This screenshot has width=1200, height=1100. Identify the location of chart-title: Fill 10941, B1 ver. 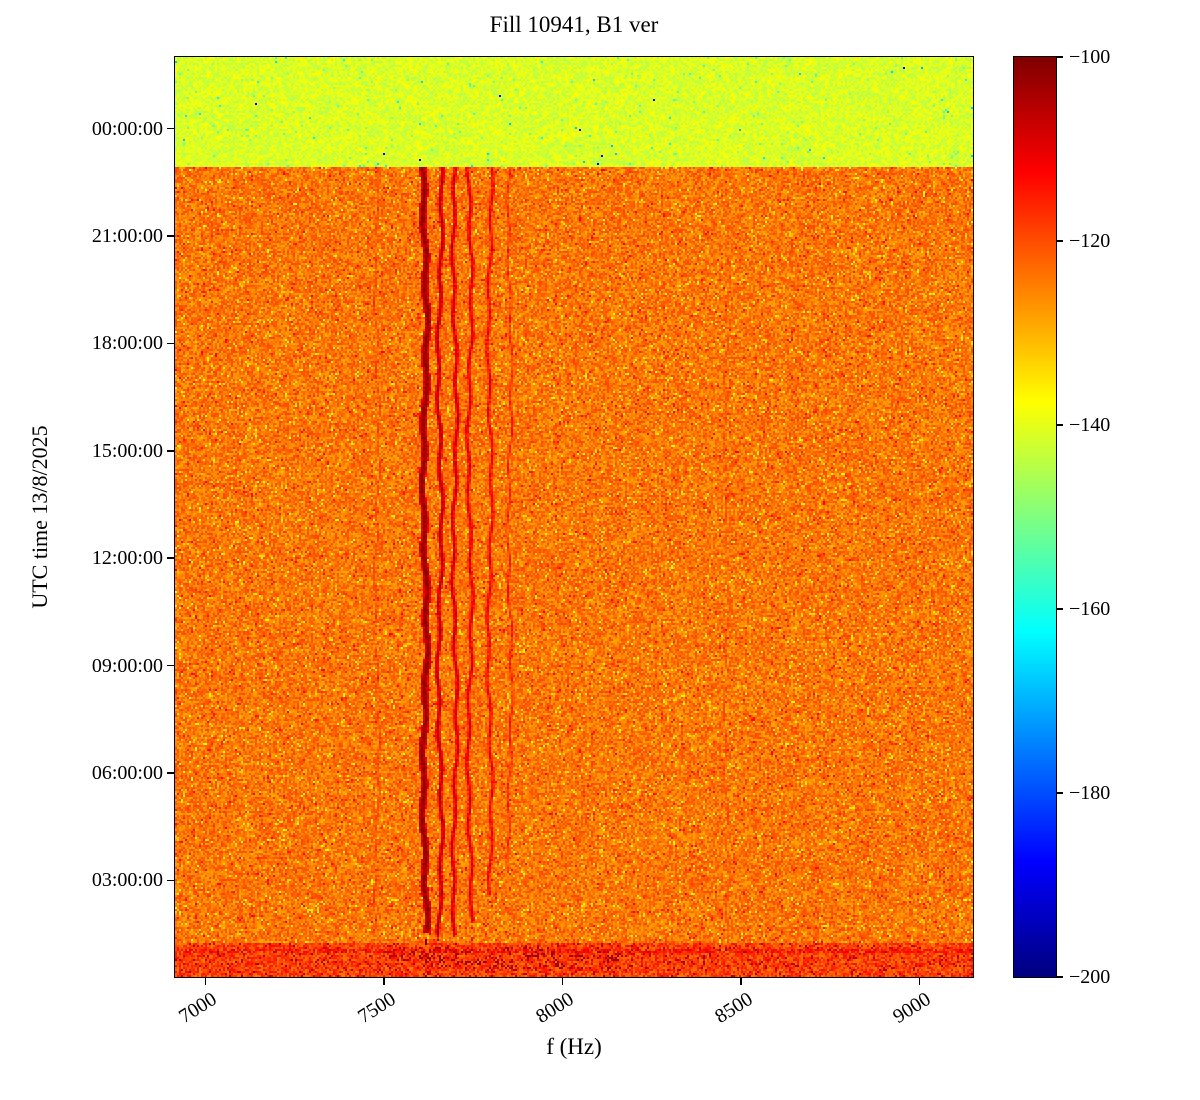
(574, 24).